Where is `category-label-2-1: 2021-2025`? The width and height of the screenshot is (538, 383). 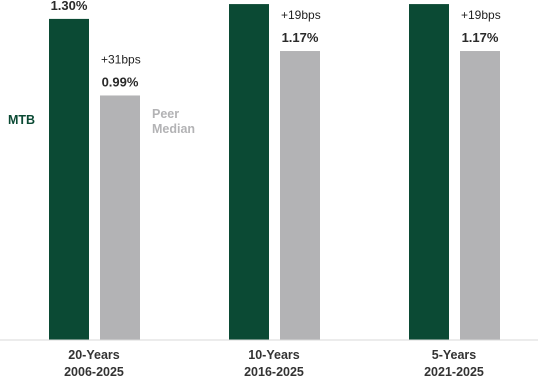
category-label-2-1: 2021-2025 is located at coordinates (454, 372).